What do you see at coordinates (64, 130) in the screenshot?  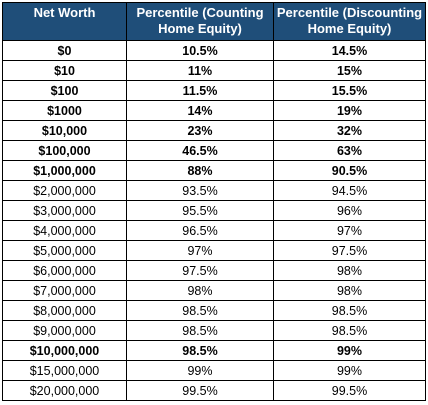 I see `cell-net-worth: $10,000` at bounding box center [64, 130].